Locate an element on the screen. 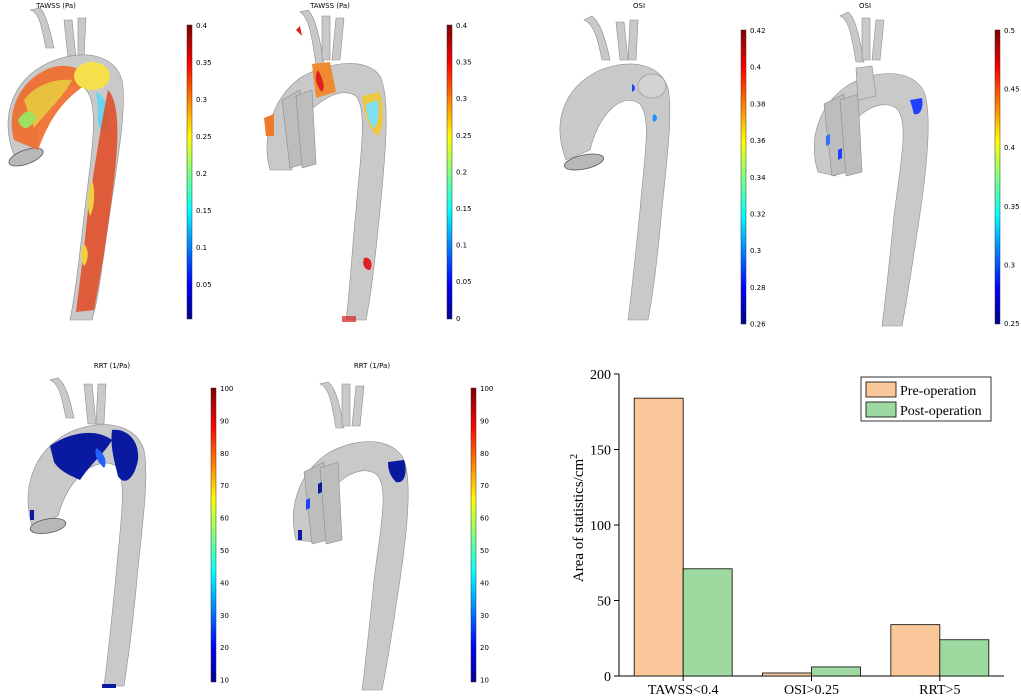 This screenshot has width=1021, height=699. x-tick-label: RRT>5 is located at coordinates (939, 689).